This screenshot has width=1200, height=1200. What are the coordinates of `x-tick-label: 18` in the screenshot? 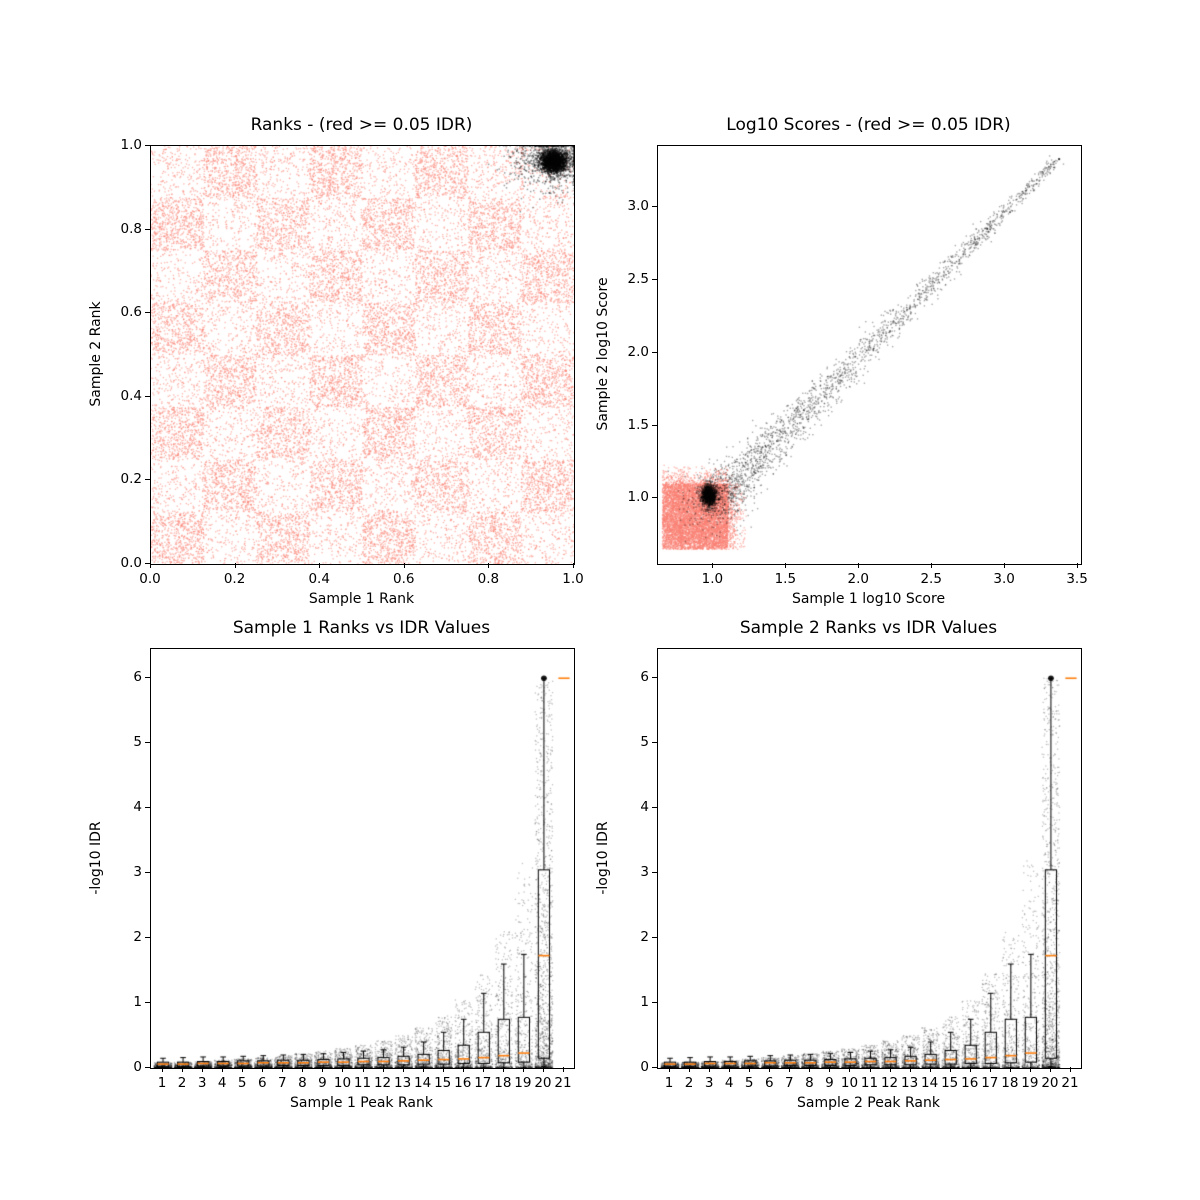 It's located at (503, 1083).